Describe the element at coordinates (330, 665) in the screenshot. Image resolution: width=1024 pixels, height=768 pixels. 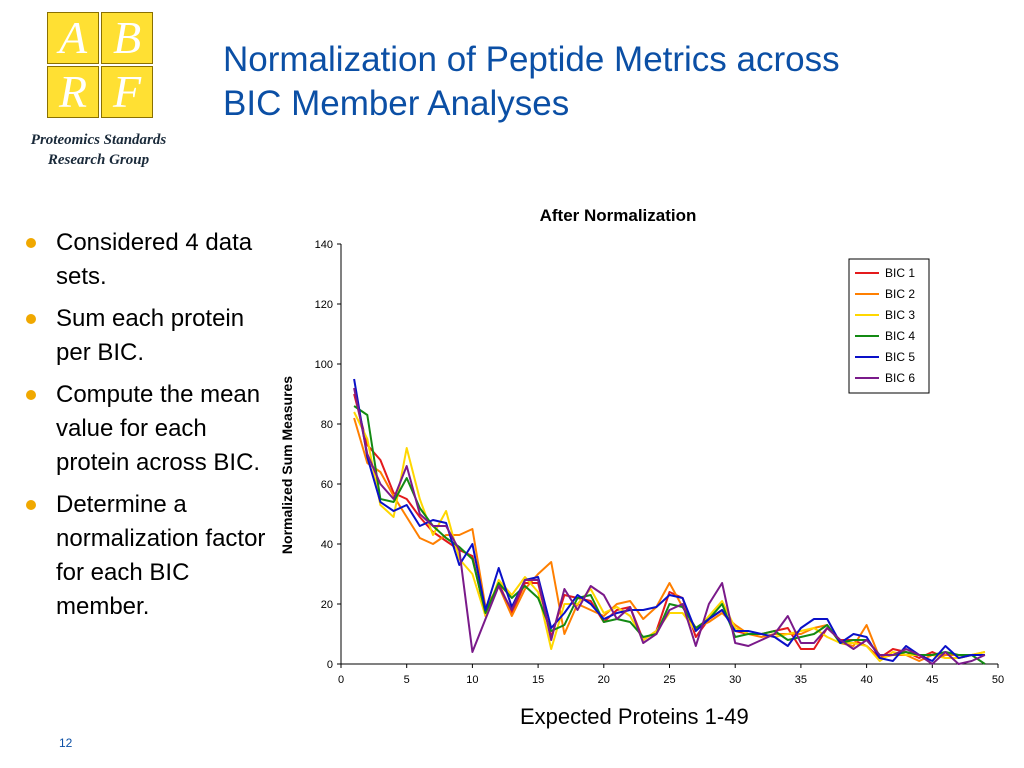
I see `y-tick-label: 0` at that location.